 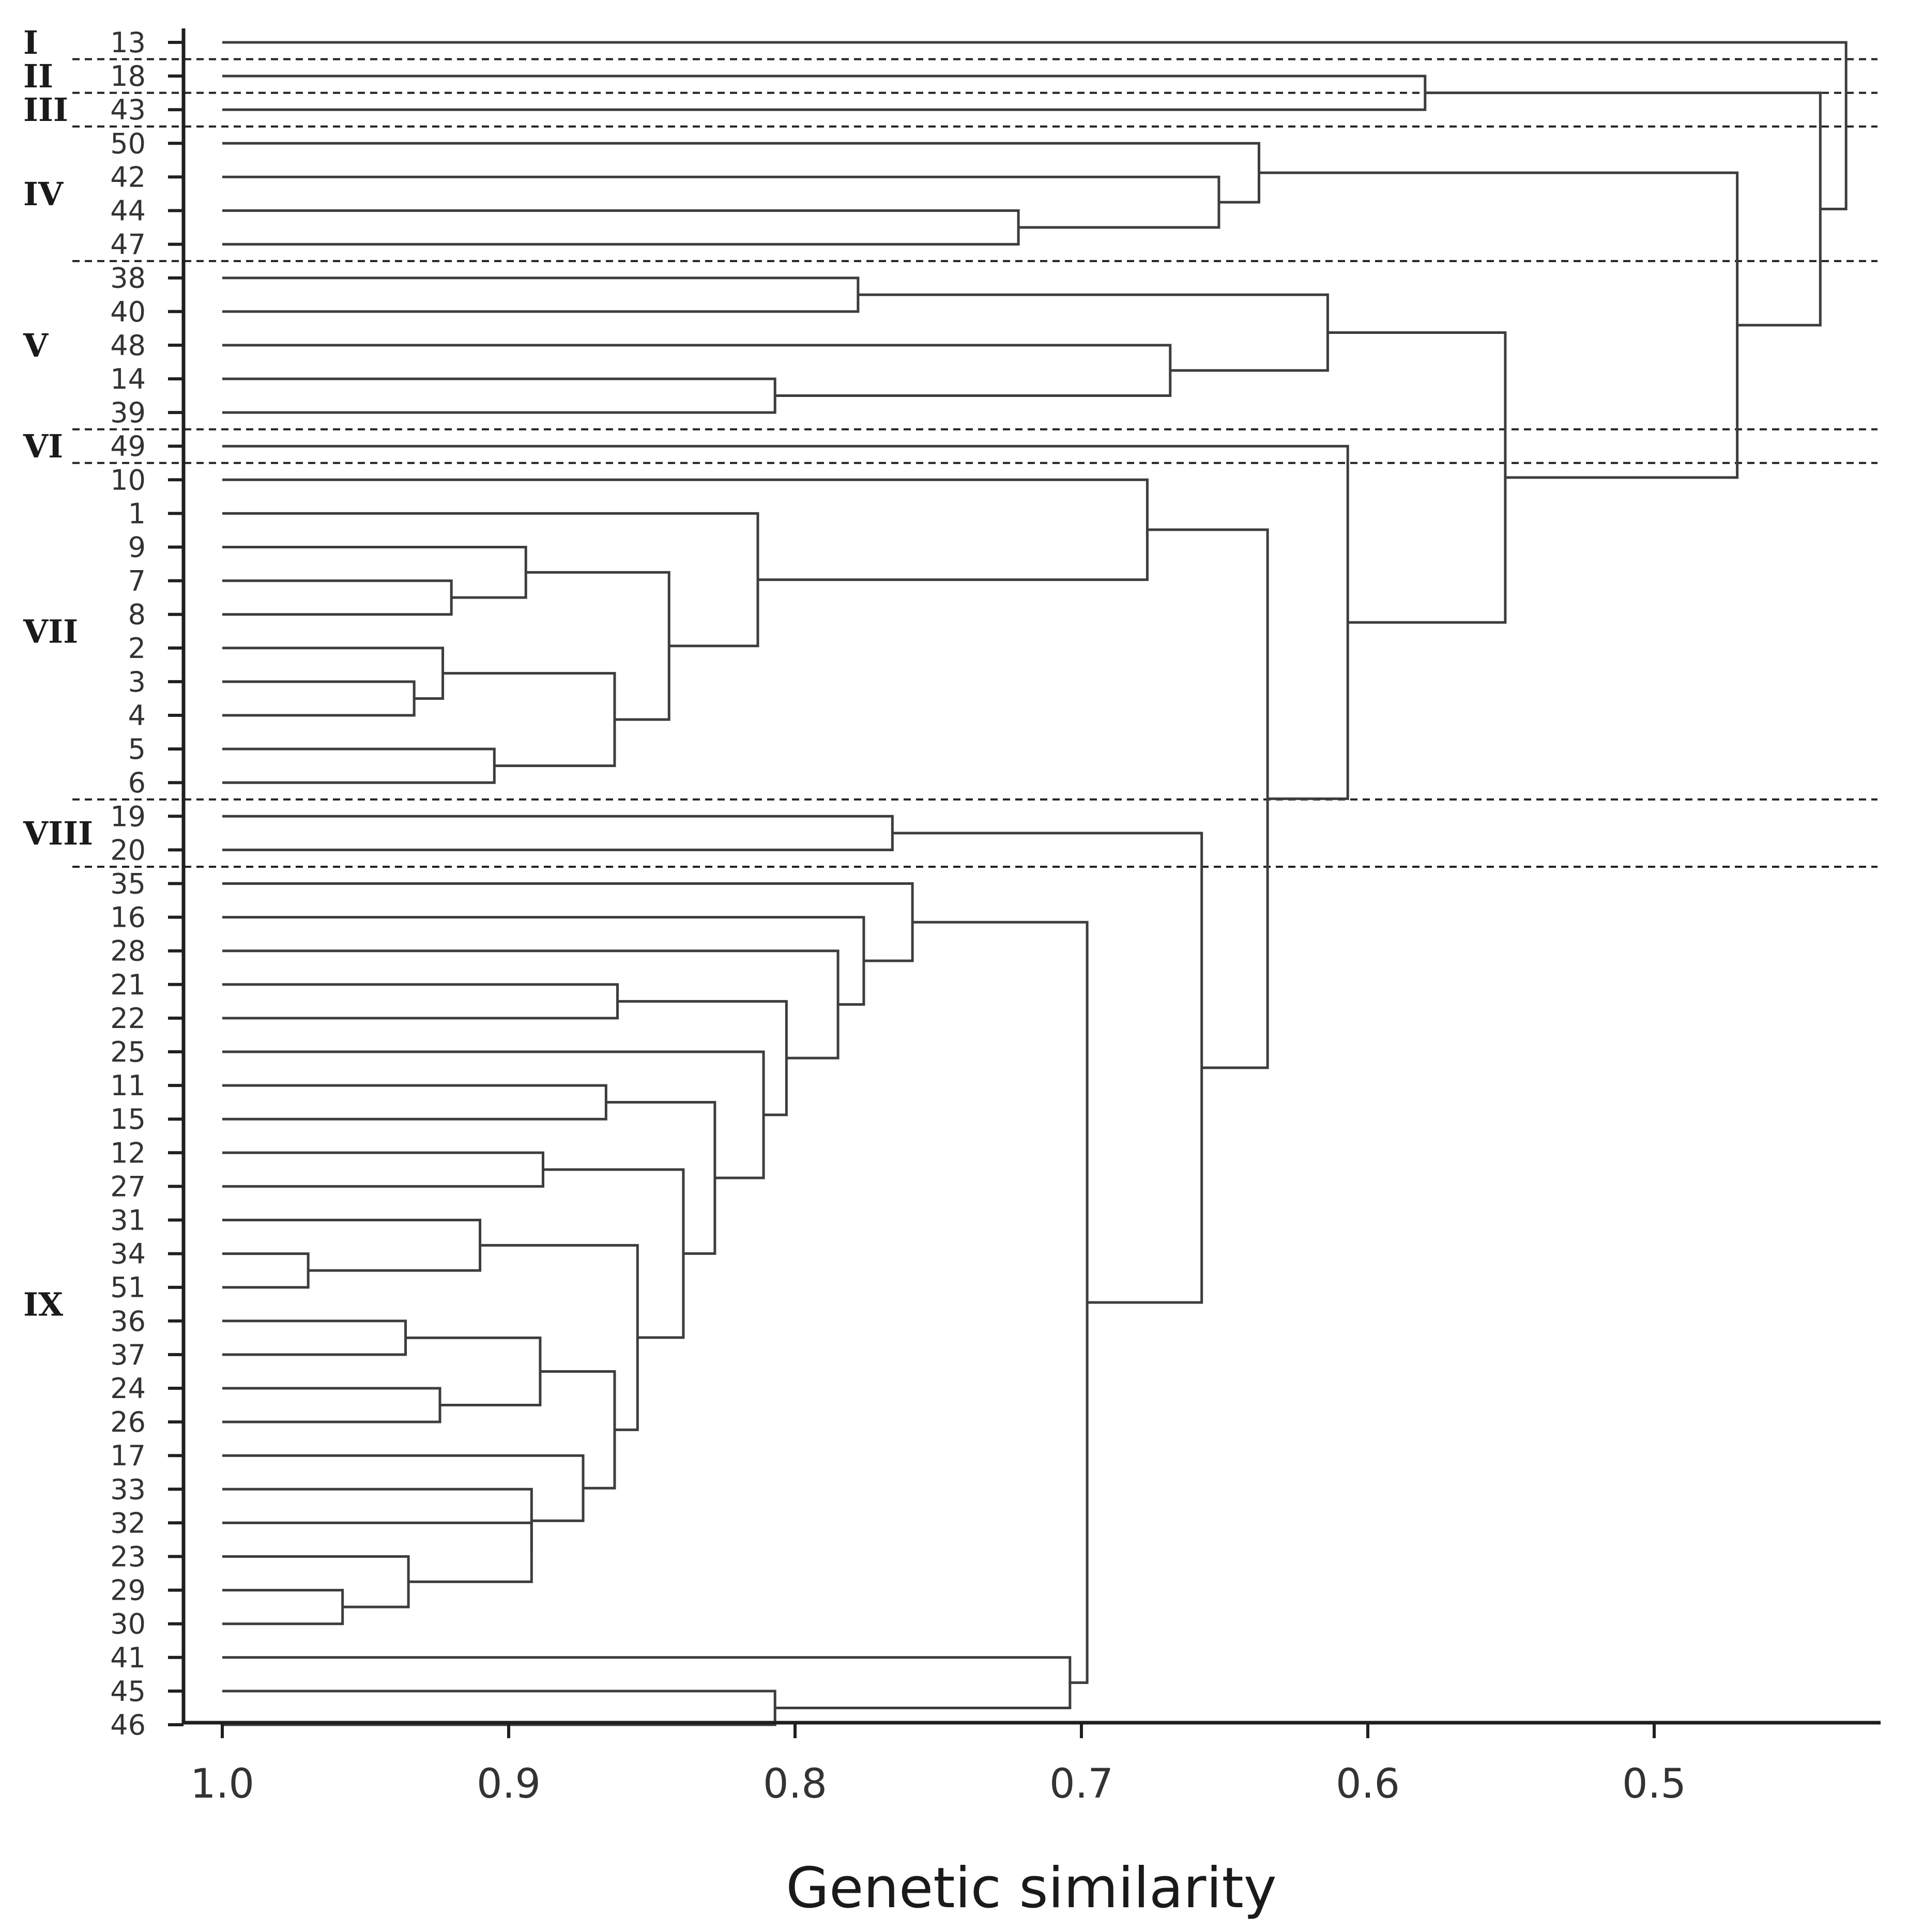 I want to click on branch-c15, so click(x=598, y=646).